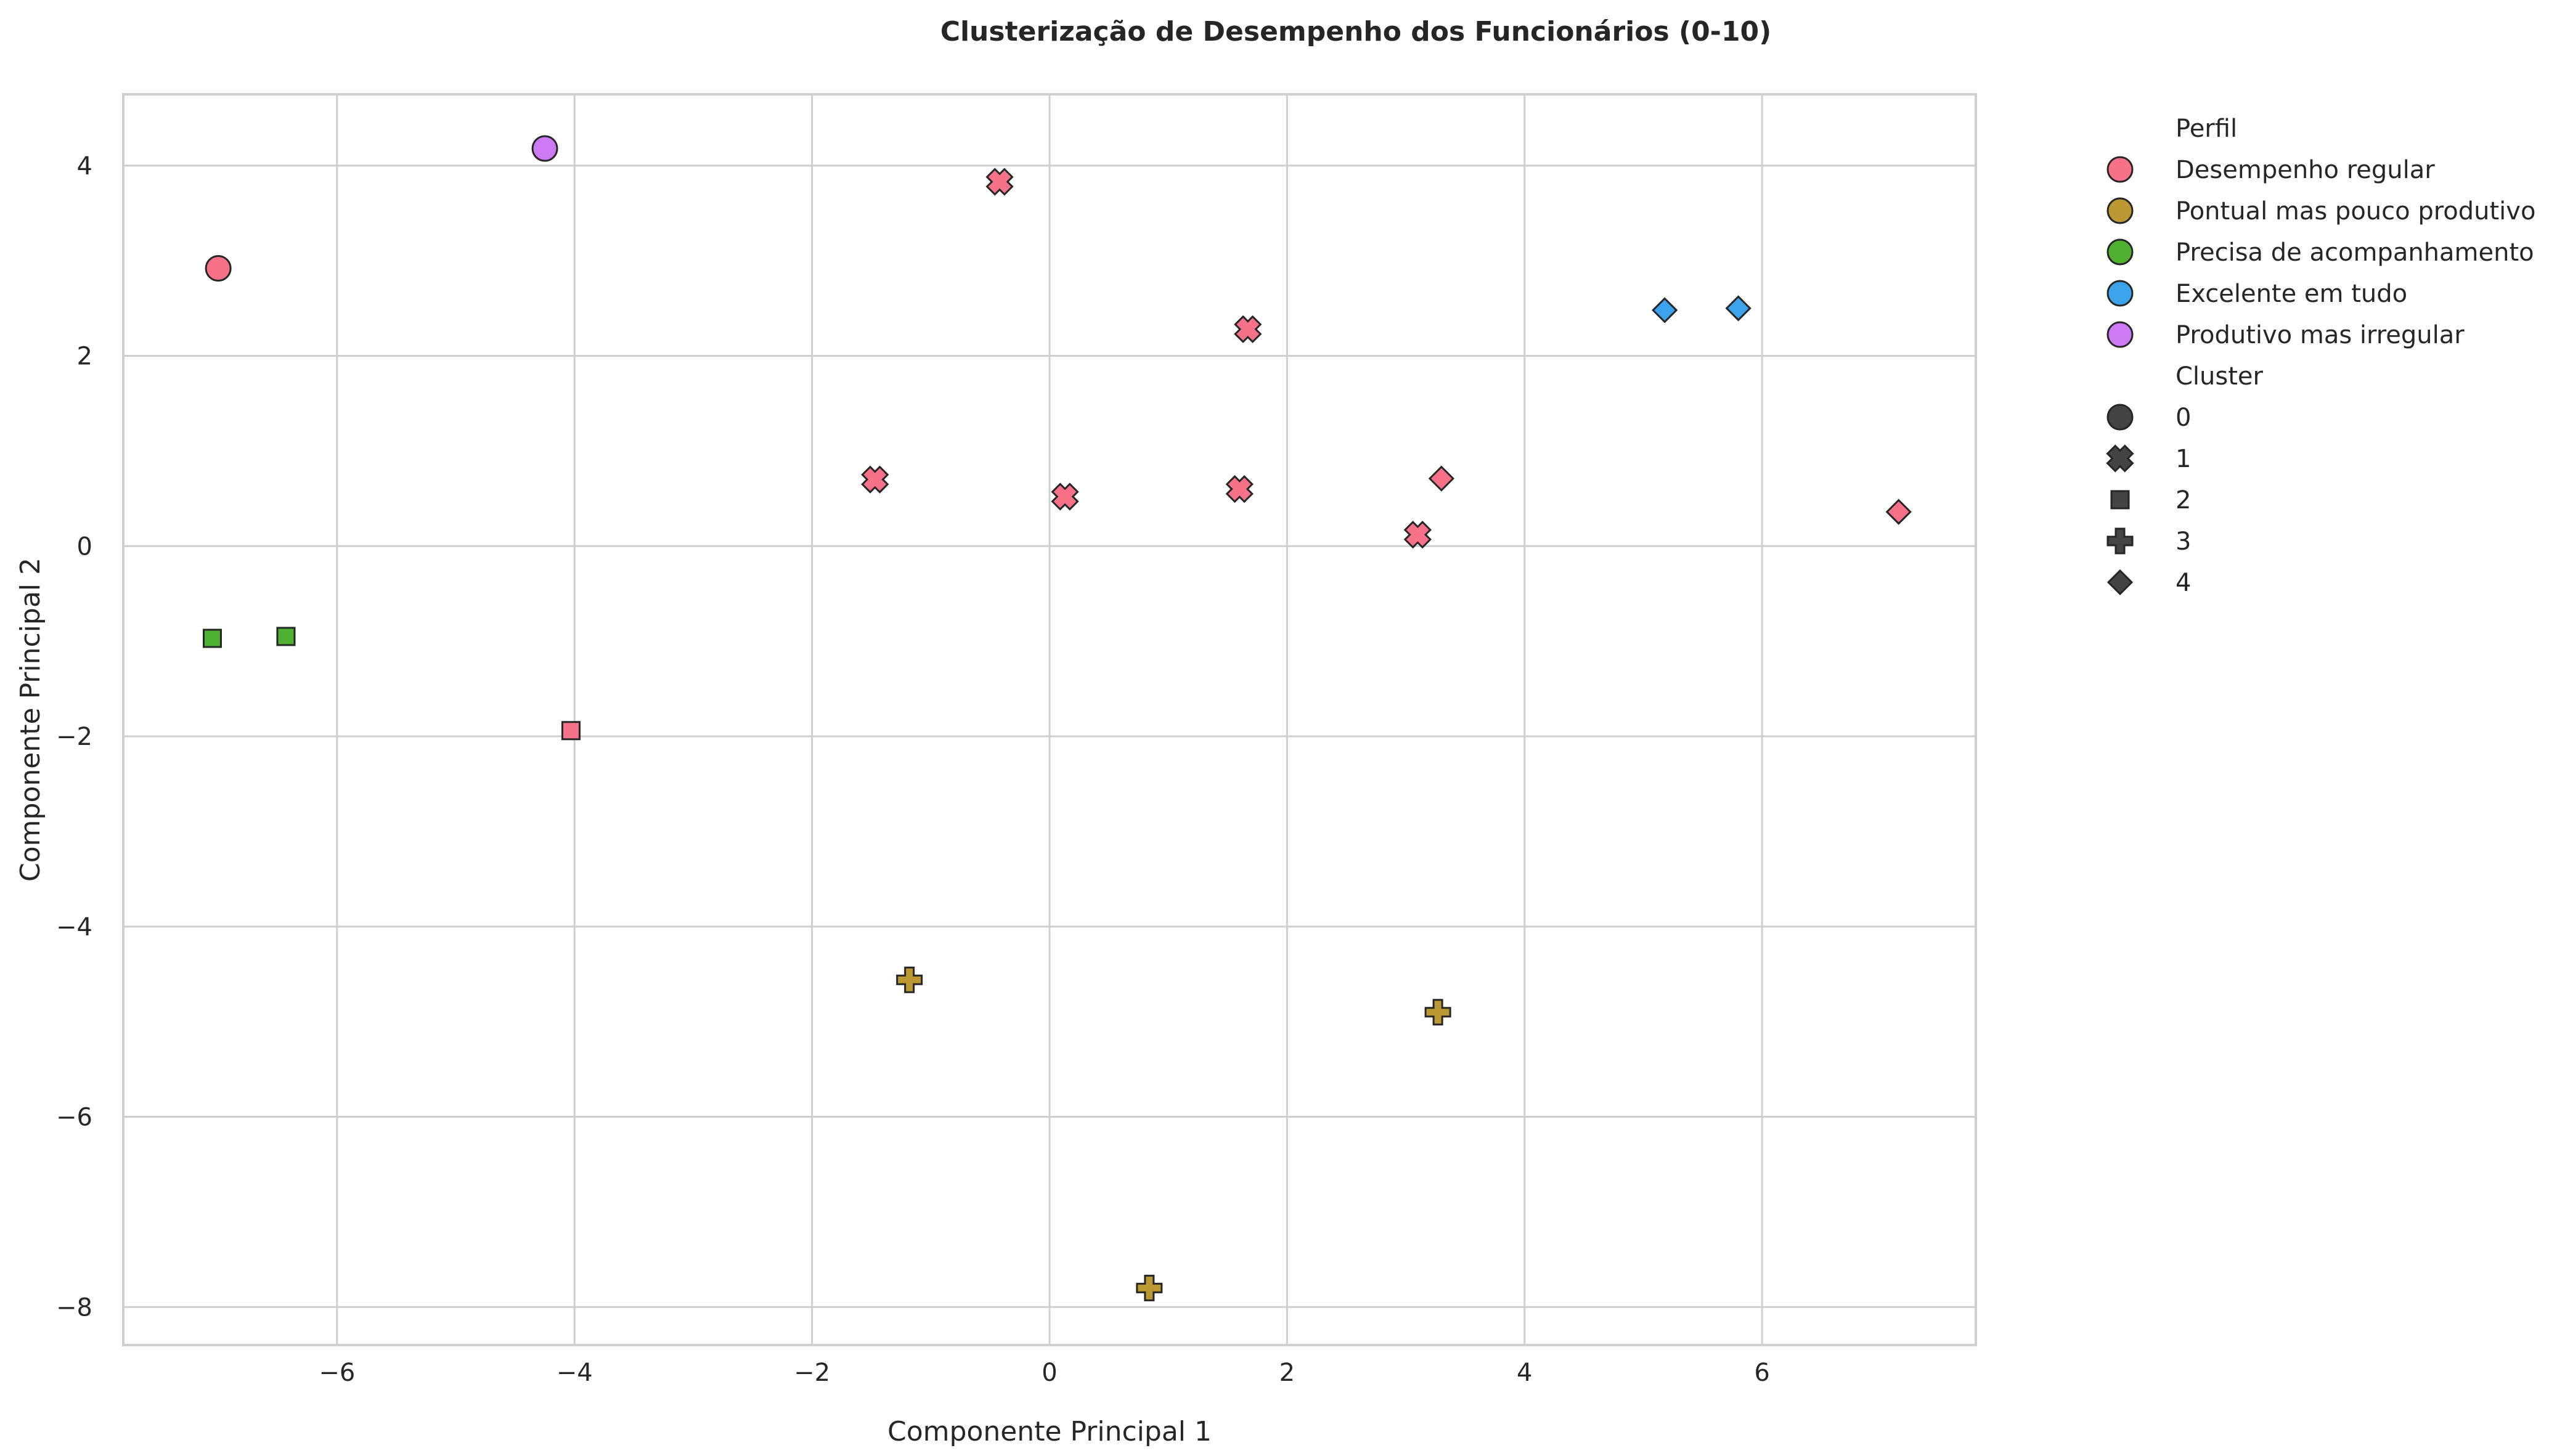 The width and height of the screenshot is (2557, 1456). I want to click on legend-entry-perfil: Precisa de acompanhamento, so click(2355, 252).